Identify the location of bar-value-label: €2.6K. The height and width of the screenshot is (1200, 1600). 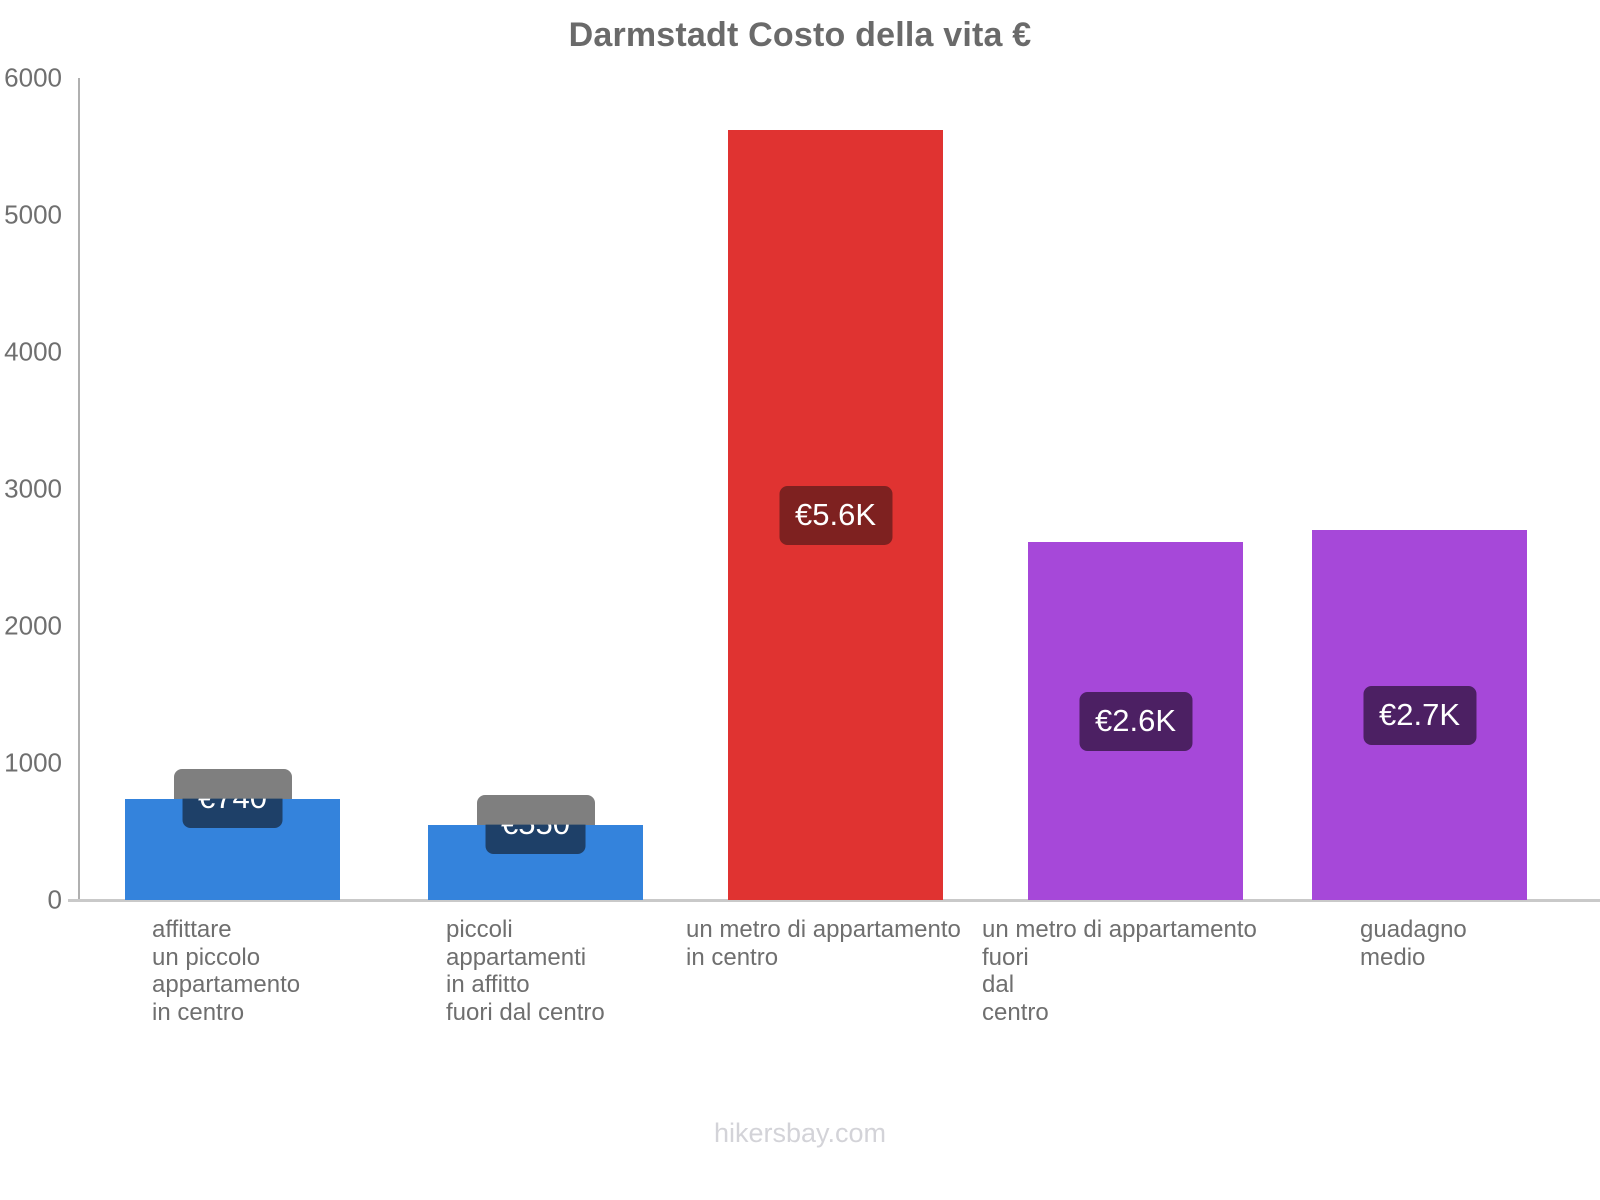
(1135, 721).